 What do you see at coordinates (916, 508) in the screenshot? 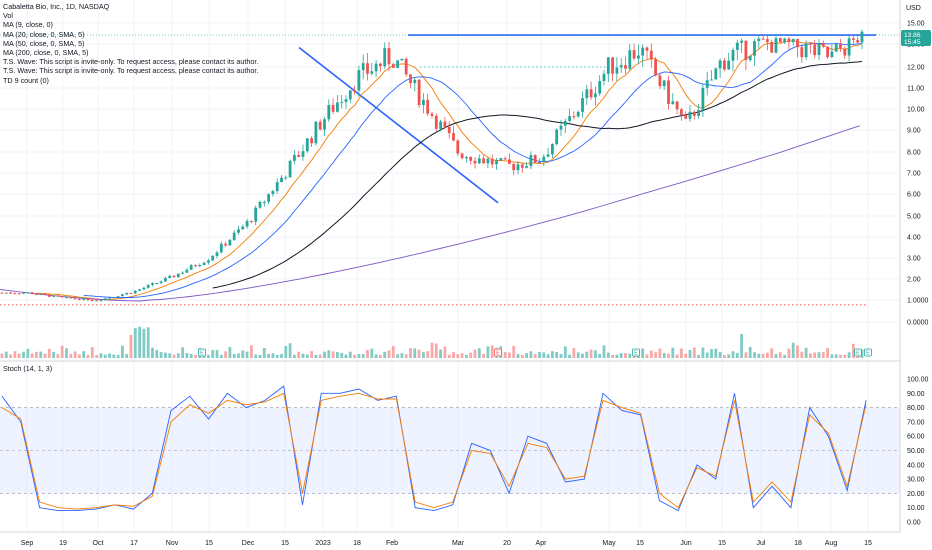
I see `stoch-tick-label: 10.00` at bounding box center [916, 508].